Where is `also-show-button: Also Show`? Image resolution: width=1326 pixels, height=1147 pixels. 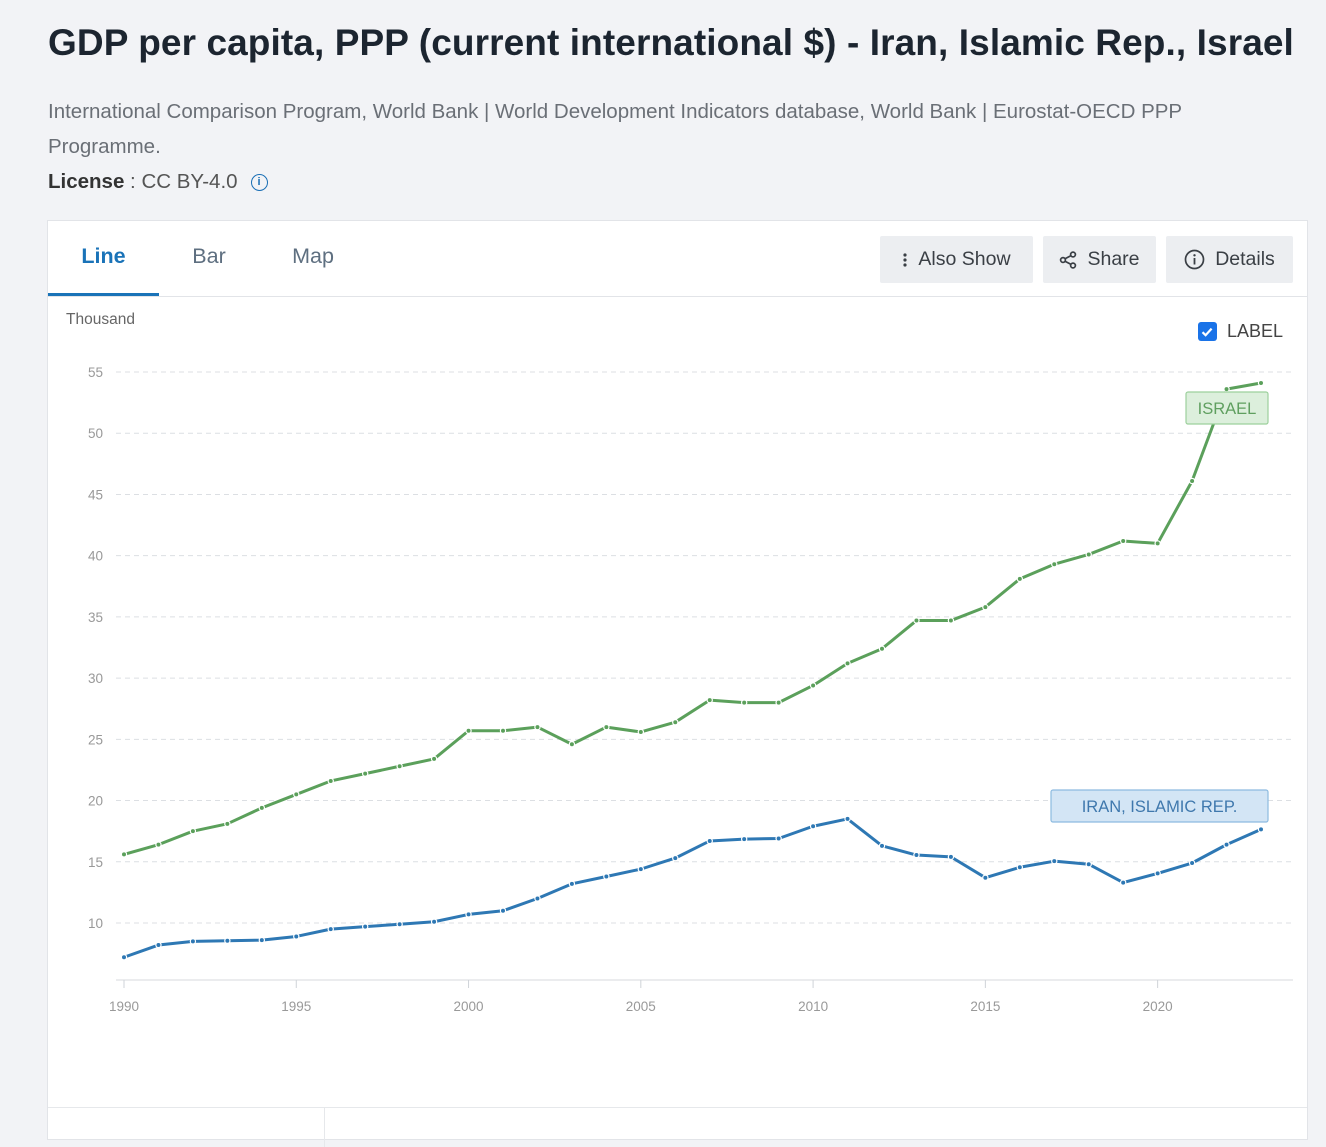 also-show-button: Also Show is located at coordinates (956, 259).